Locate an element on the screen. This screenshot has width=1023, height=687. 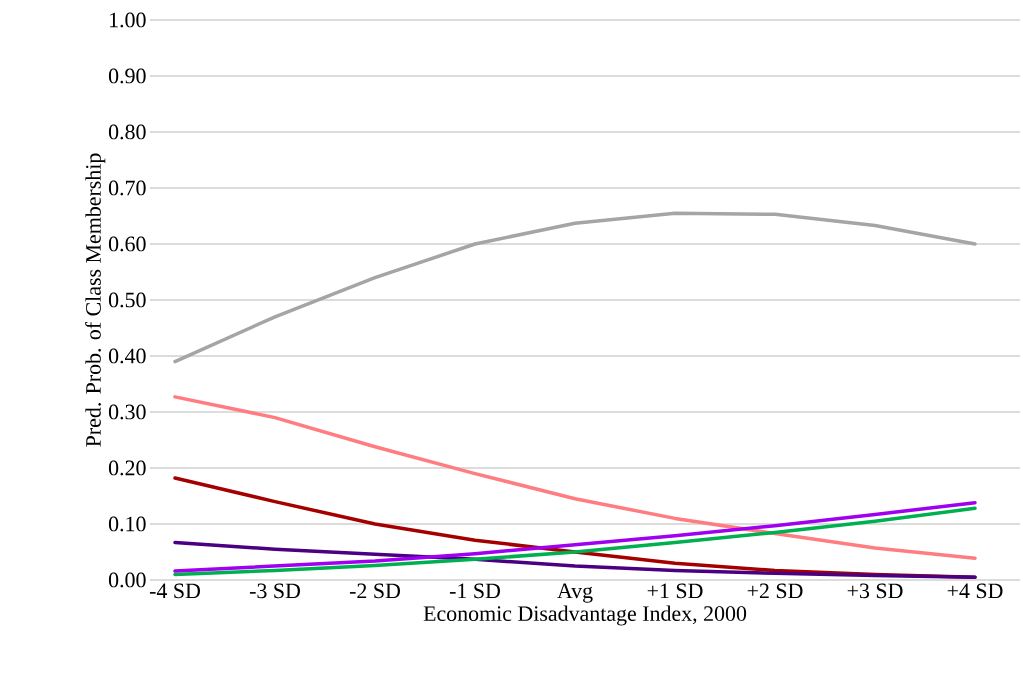
y-tick-label: 0.40 is located at coordinates (127, 356).